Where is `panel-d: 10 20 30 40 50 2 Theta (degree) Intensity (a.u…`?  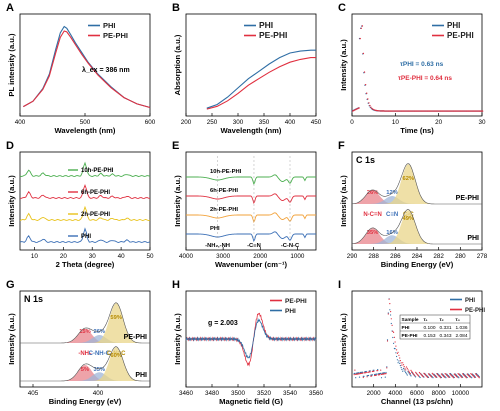 panel-d: 10 20 30 40 50 2 Theta (degree) Intensity (a.u… is located at coordinates (80, 204).